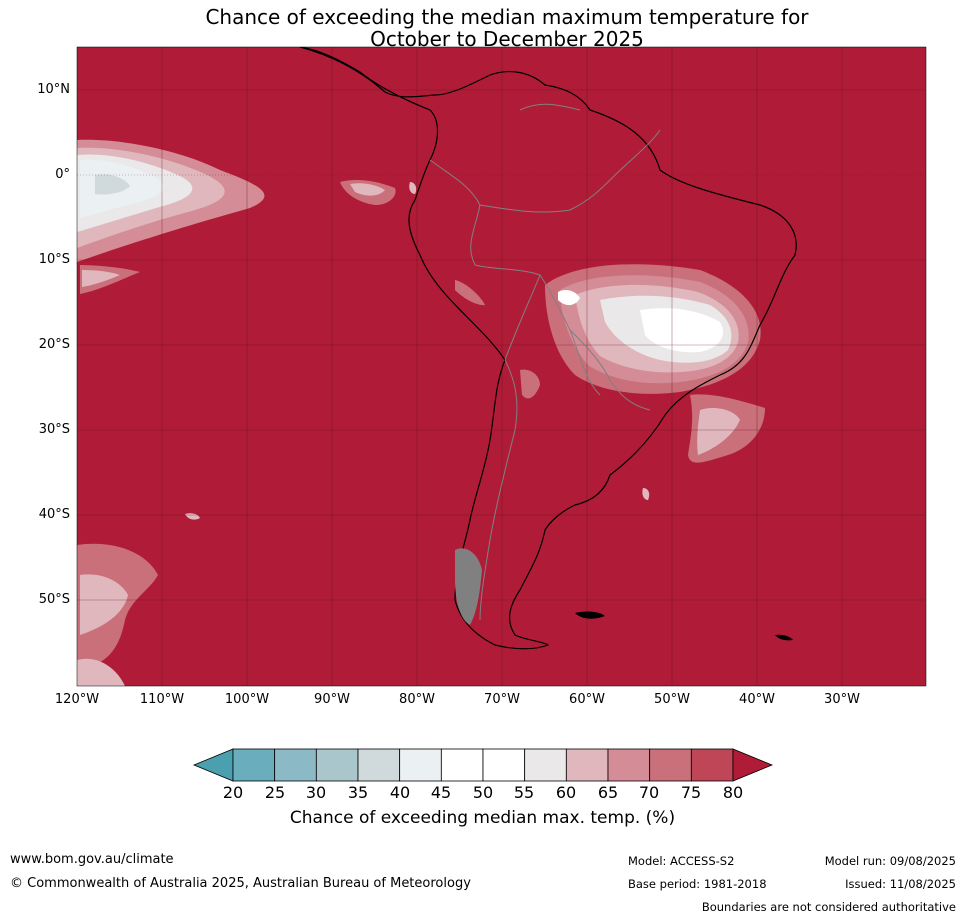 The height and width of the screenshot is (919, 965). Describe the element at coordinates (587, 699) in the screenshot. I see `lon-label-60w: 60°W` at that location.